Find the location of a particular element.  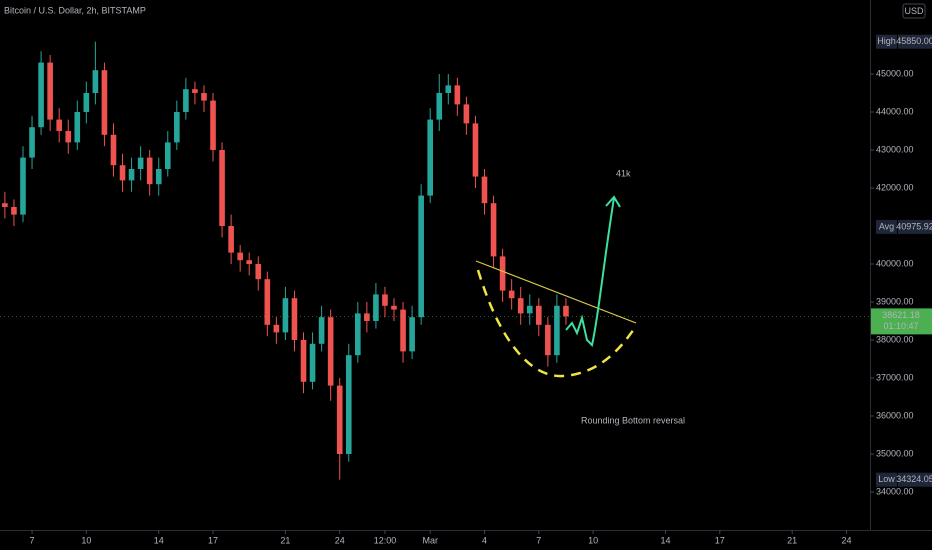

arrow-head is located at coordinates (613, 201).